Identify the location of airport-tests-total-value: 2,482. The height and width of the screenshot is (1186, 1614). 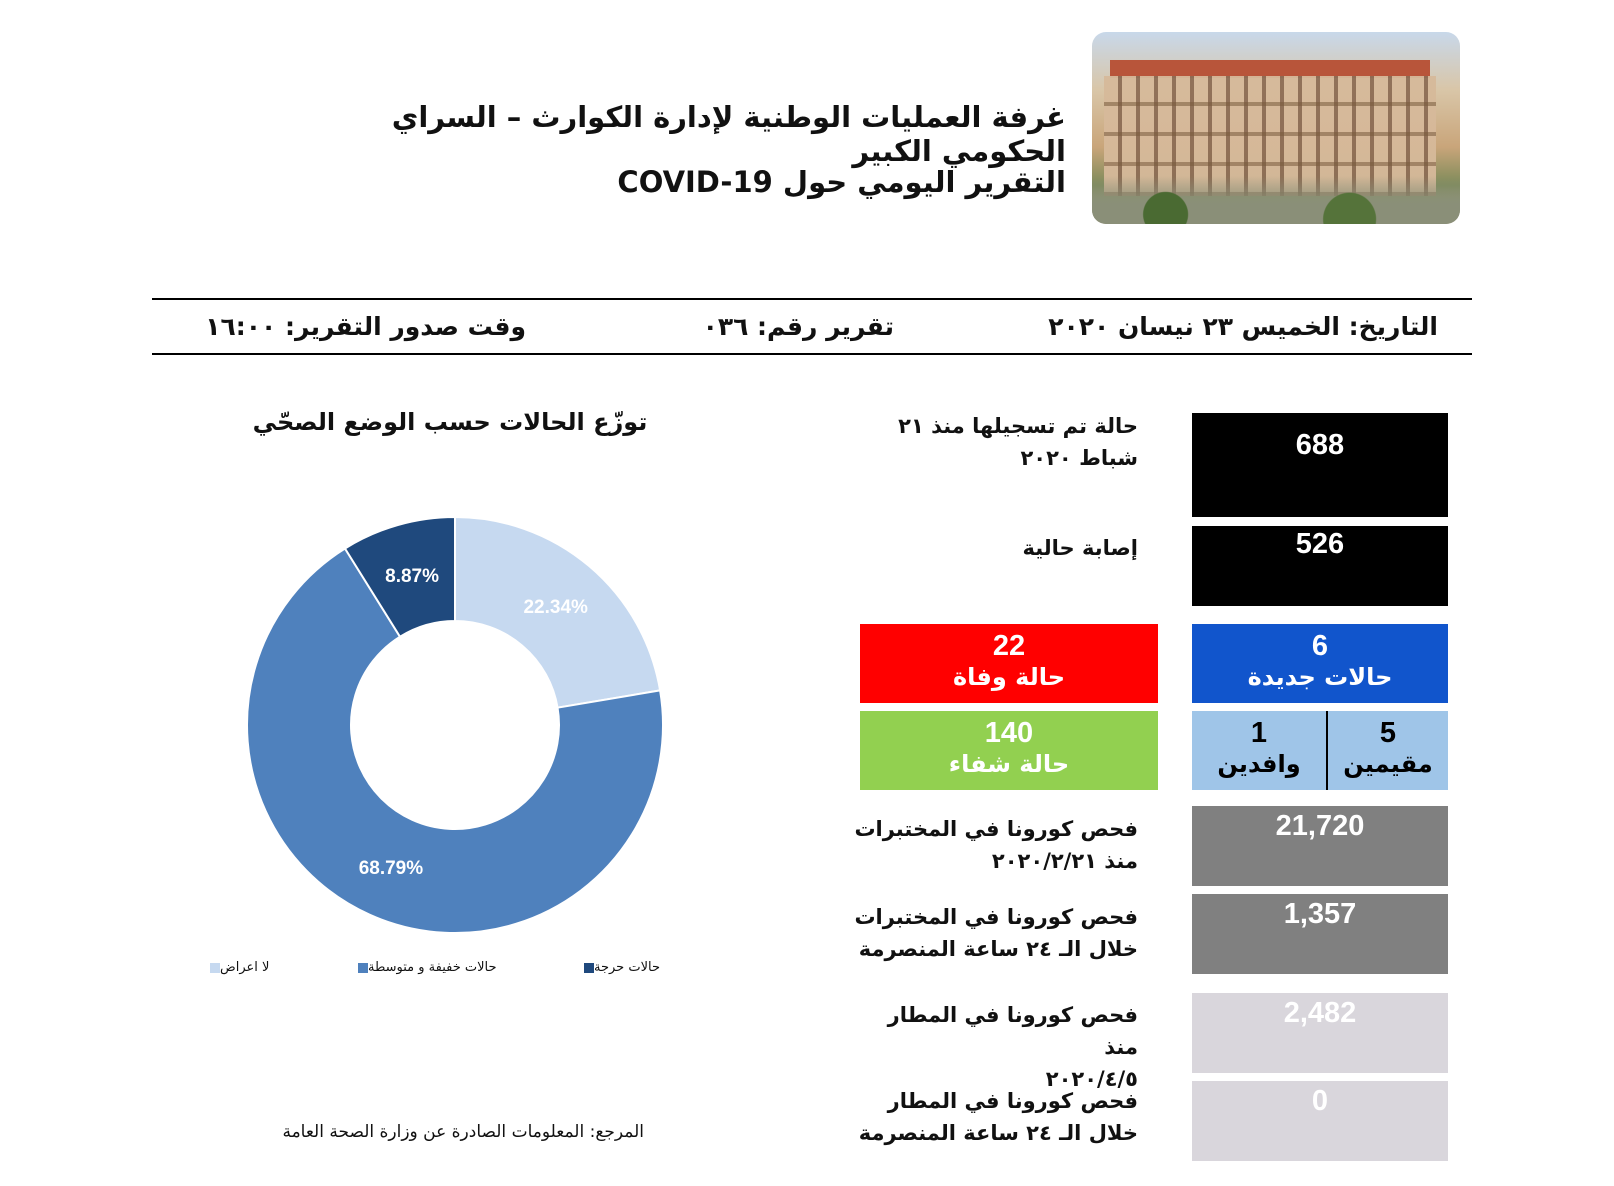
(1320, 1013).